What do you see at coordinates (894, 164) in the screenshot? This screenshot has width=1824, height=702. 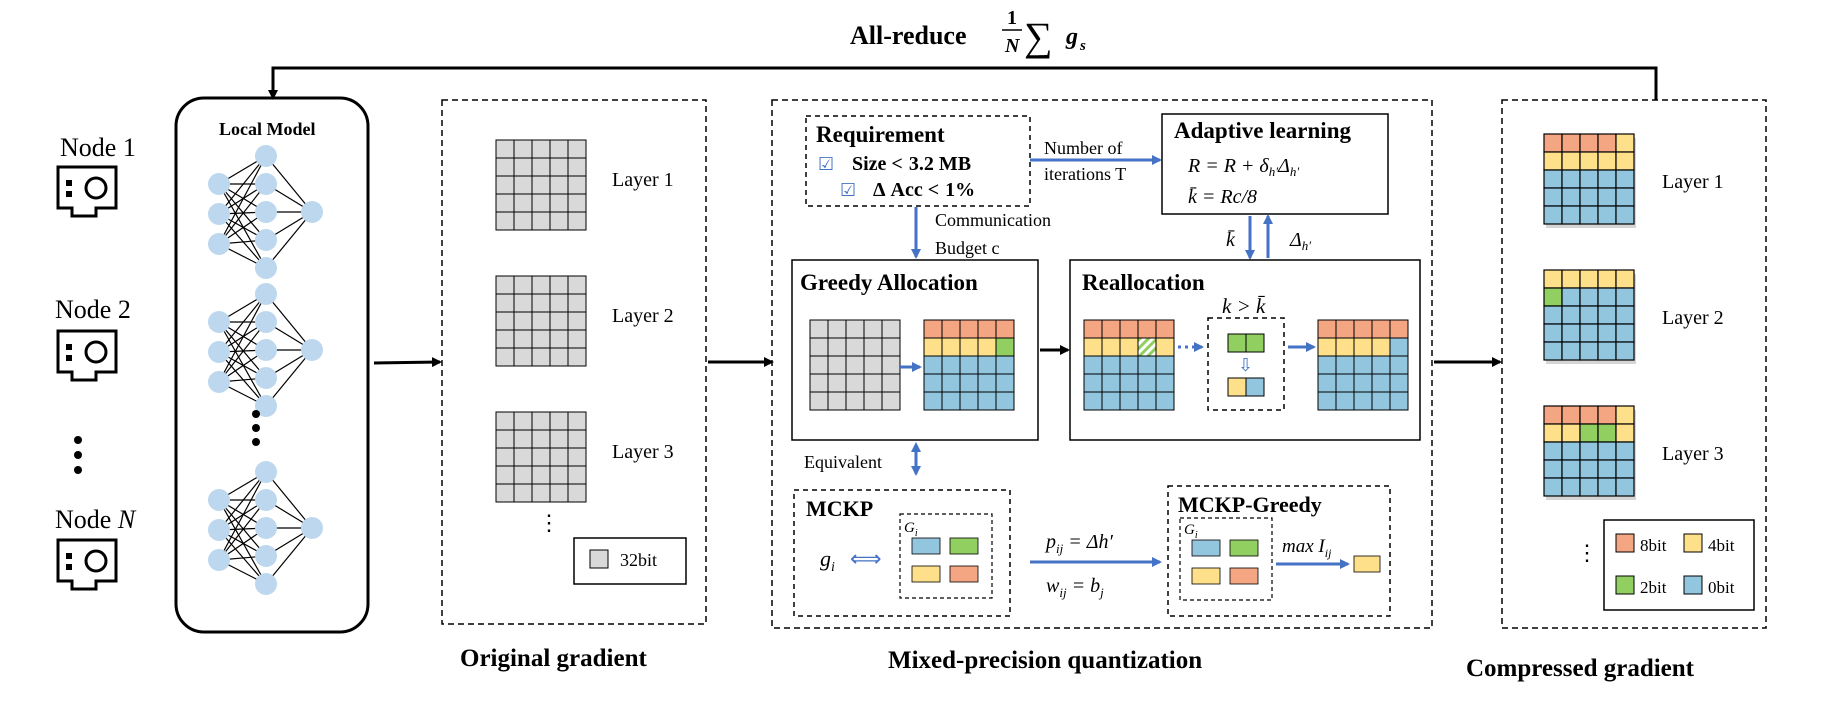 I see `requirement-size: ☑ Size <3.2 MB` at bounding box center [894, 164].